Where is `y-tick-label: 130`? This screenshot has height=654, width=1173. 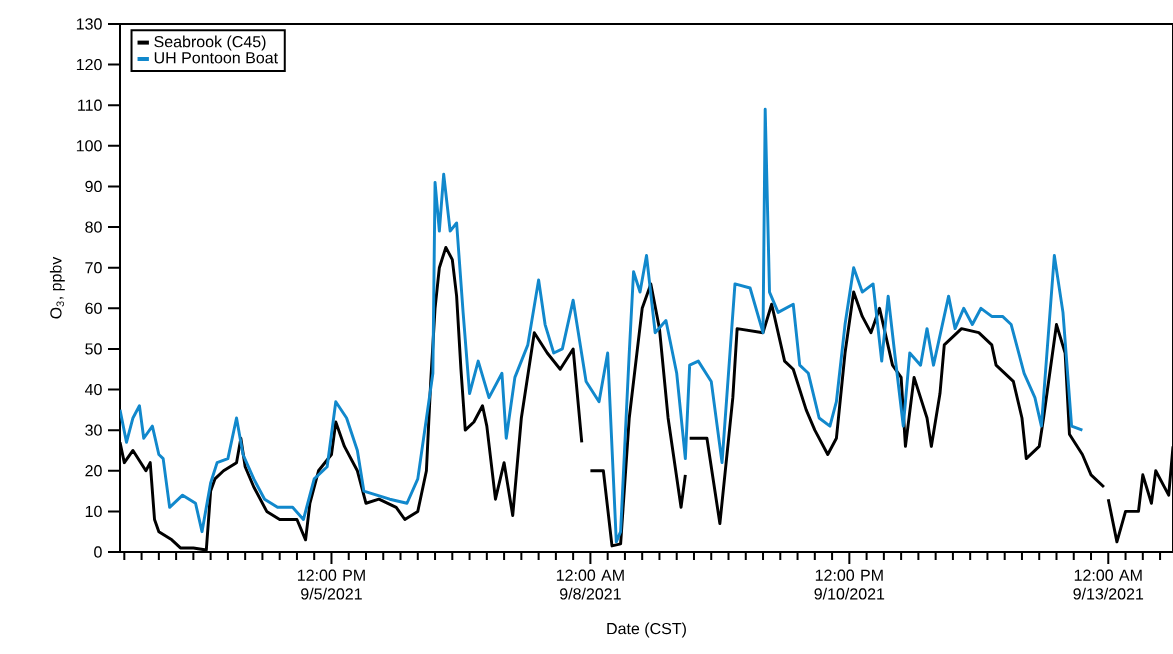 y-tick-label: 130 is located at coordinates (89, 24).